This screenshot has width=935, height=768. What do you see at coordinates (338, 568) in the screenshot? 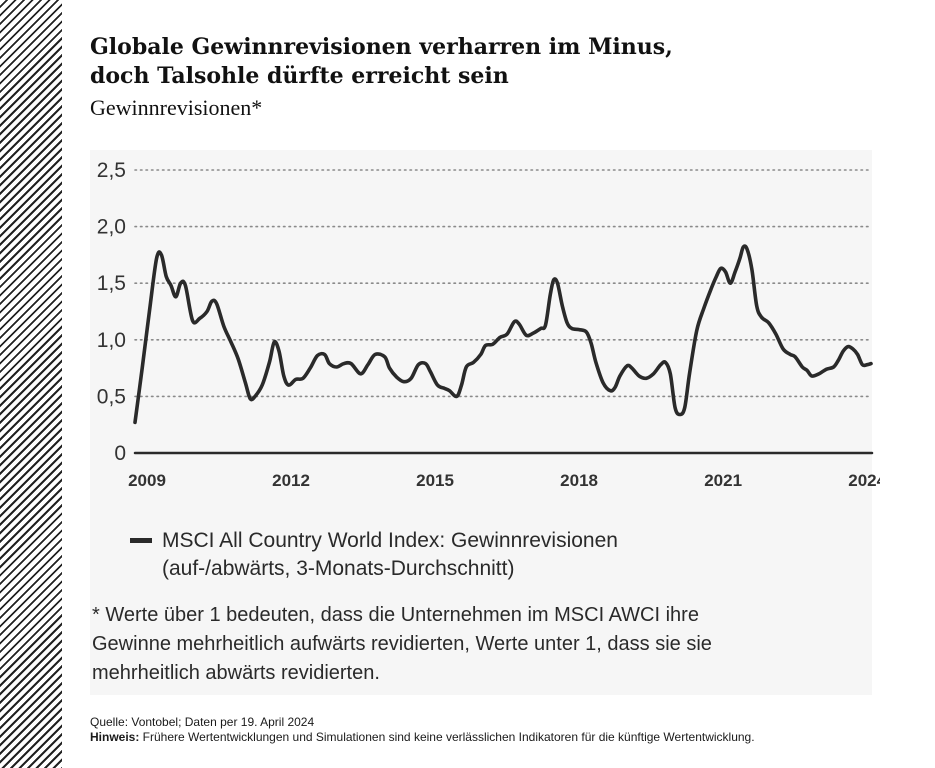
I see `legend-line: (auf-/abwärts, 3-Monats-Durchschnitt)` at bounding box center [338, 568].